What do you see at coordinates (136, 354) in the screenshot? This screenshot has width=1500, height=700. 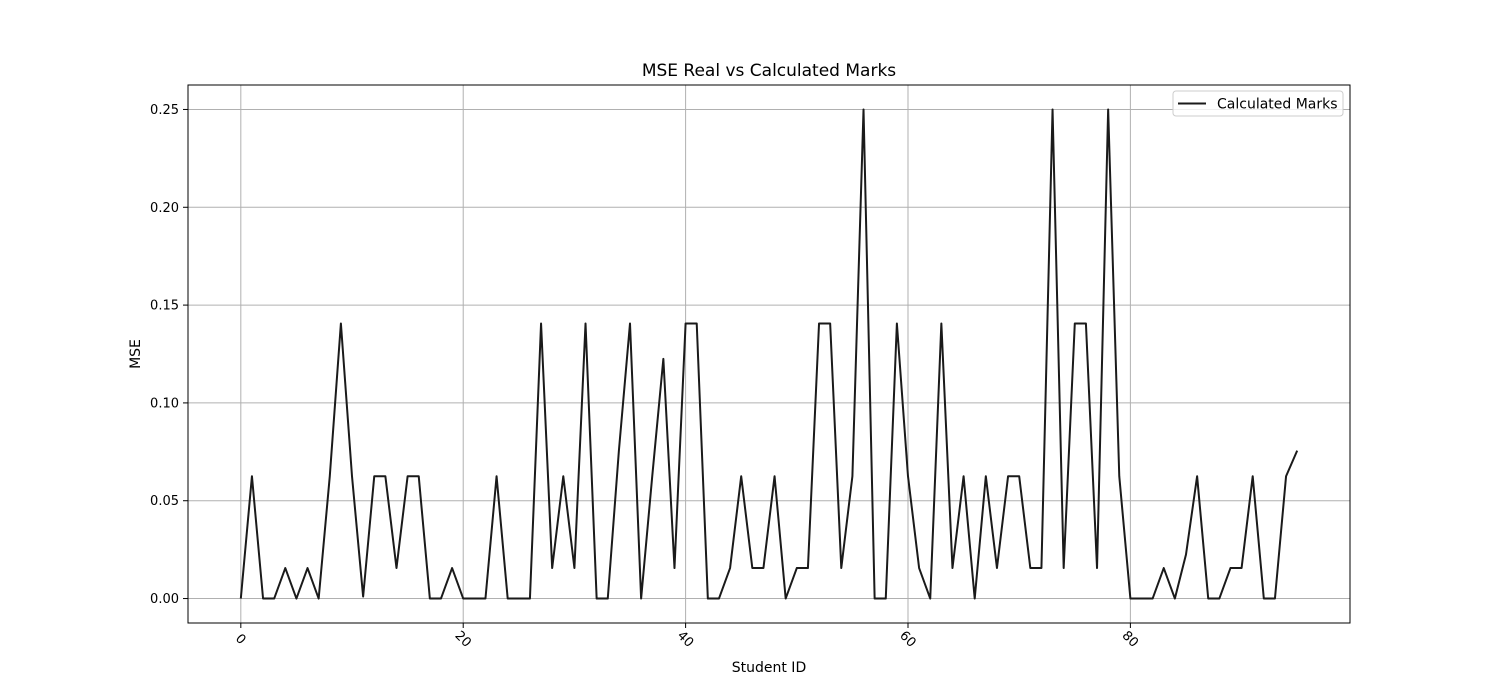 I see `y-axis-label: MSE` at bounding box center [136, 354].